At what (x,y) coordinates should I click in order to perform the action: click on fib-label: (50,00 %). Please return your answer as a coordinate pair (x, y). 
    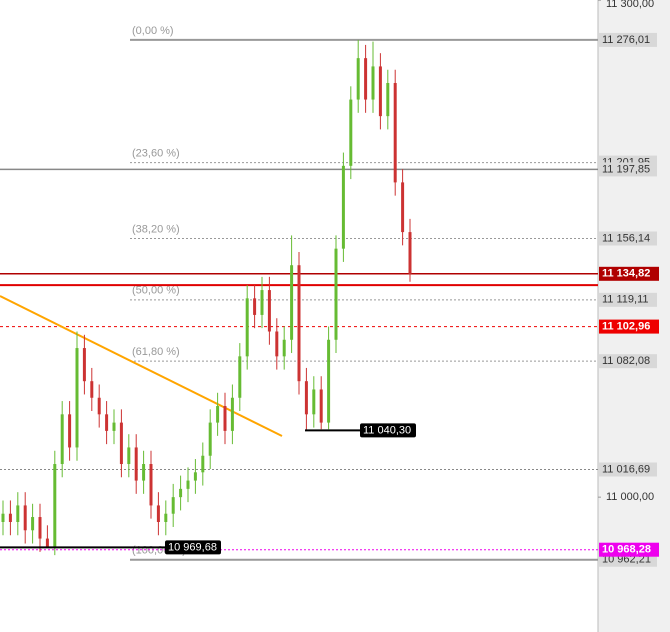
    Looking at the image, I should click on (156, 291).